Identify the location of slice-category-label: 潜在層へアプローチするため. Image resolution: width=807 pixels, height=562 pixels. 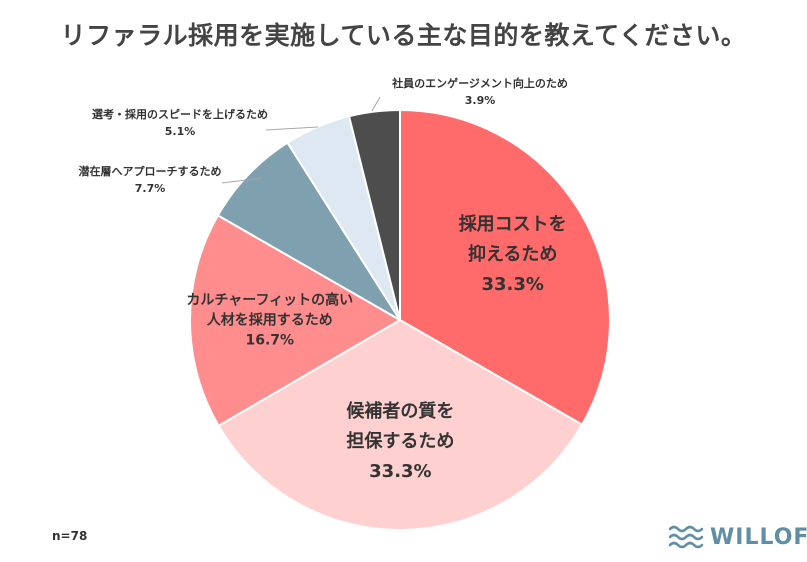
(150, 171).